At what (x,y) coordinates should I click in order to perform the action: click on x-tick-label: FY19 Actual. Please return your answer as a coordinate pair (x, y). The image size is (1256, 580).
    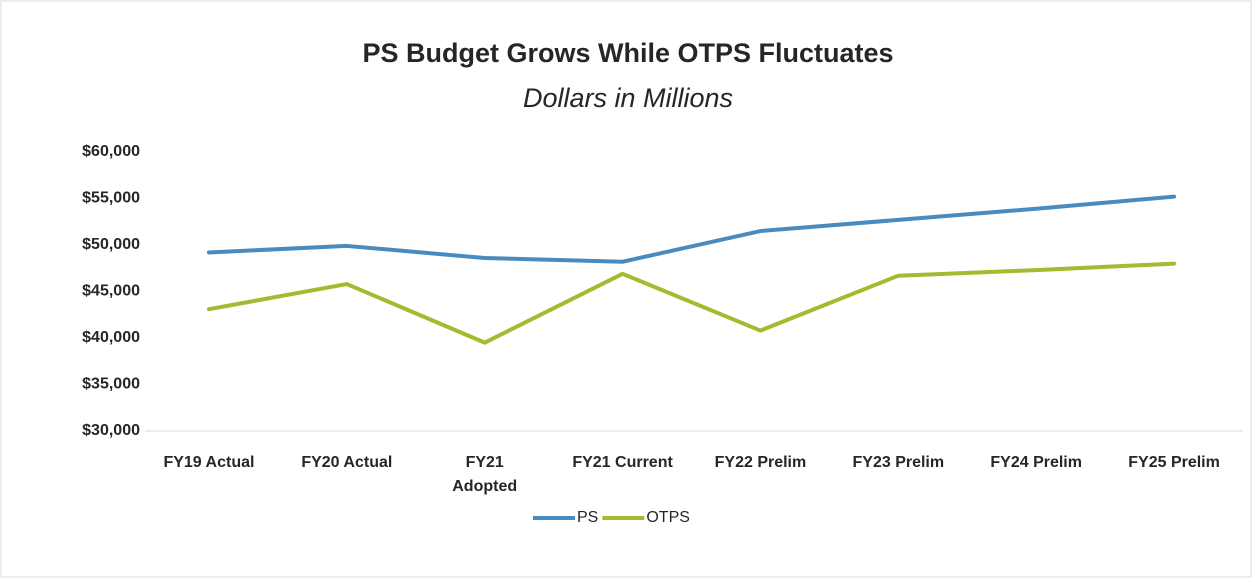
    Looking at the image, I should click on (209, 462).